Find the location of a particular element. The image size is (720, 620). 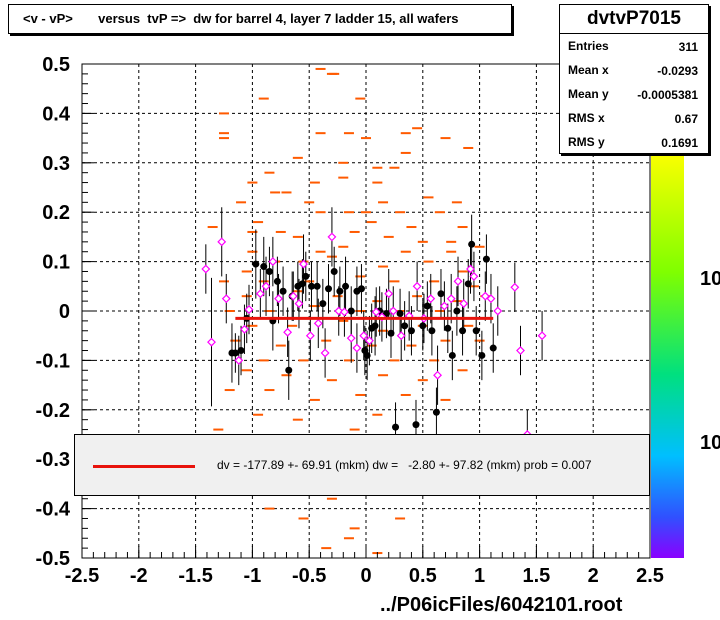

y-tick-label: 0.1 is located at coordinates (56, 263).